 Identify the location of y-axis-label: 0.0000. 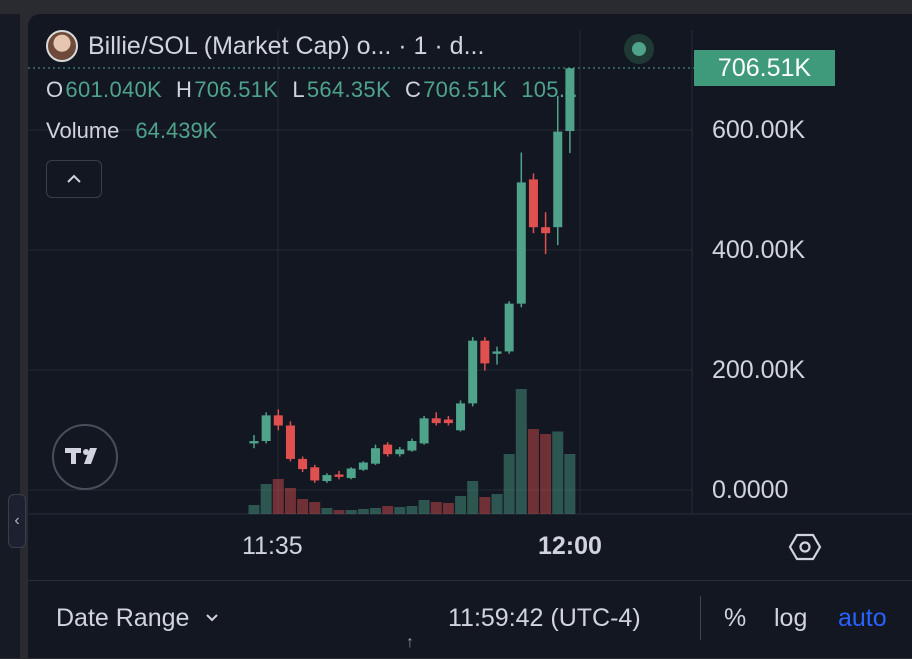
(750, 490).